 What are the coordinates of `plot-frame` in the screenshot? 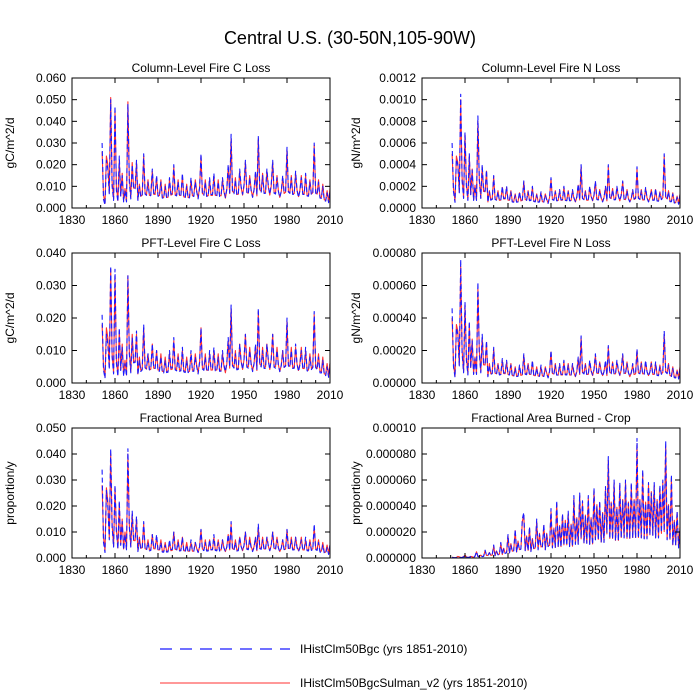 It's located at (551, 143).